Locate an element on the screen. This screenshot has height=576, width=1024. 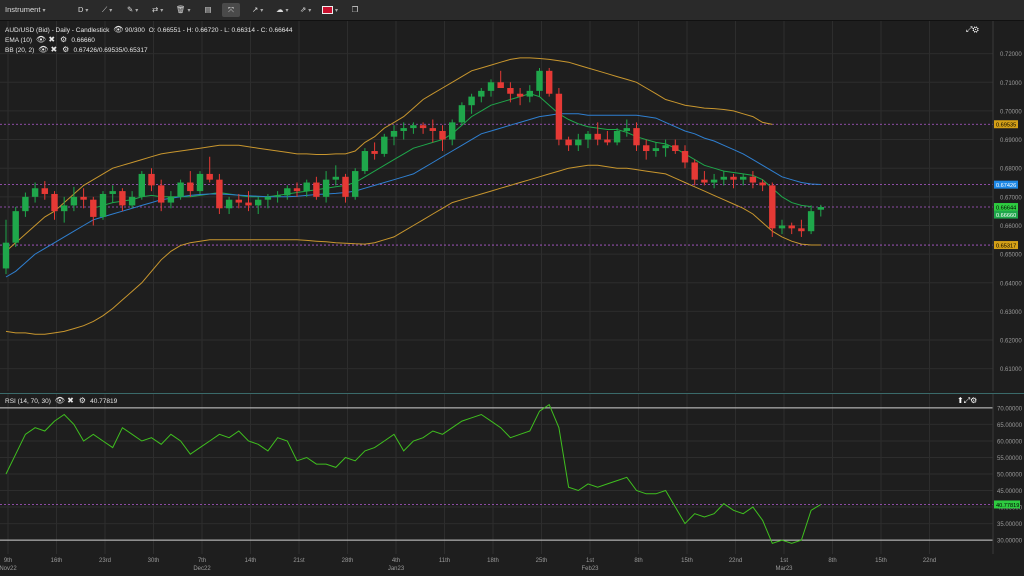
price-tick-label: 0.66000 is located at coordinates (1011, 227).